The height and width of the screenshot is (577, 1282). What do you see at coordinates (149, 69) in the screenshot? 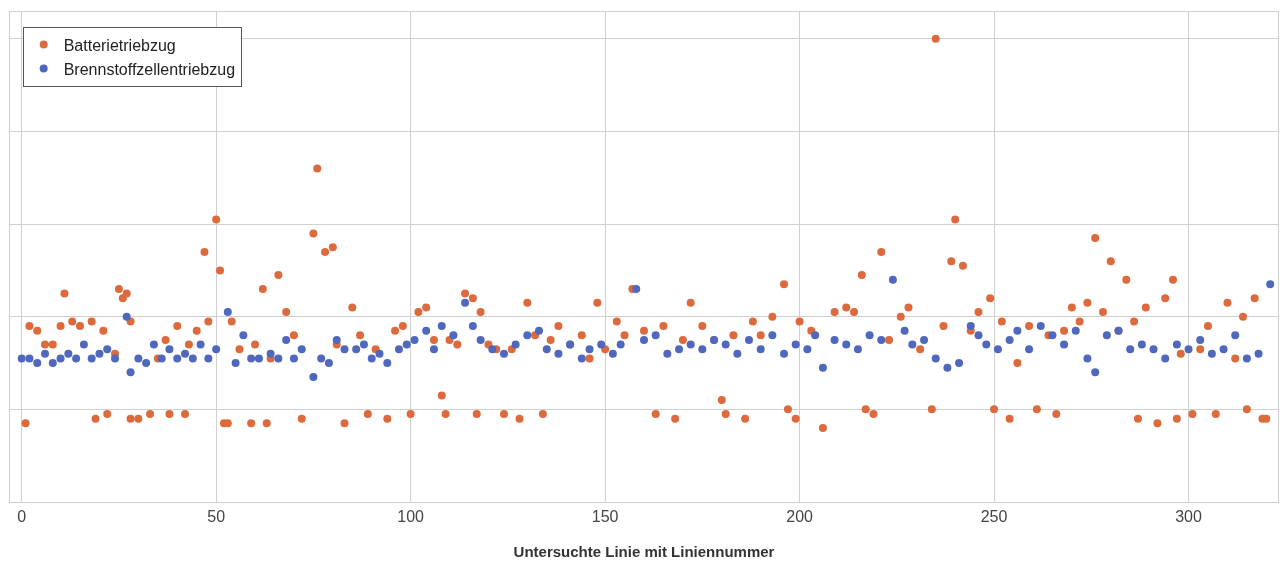
I see `legend-label: Brennstoffzellentriebzug` at bounding box center [149, 69].